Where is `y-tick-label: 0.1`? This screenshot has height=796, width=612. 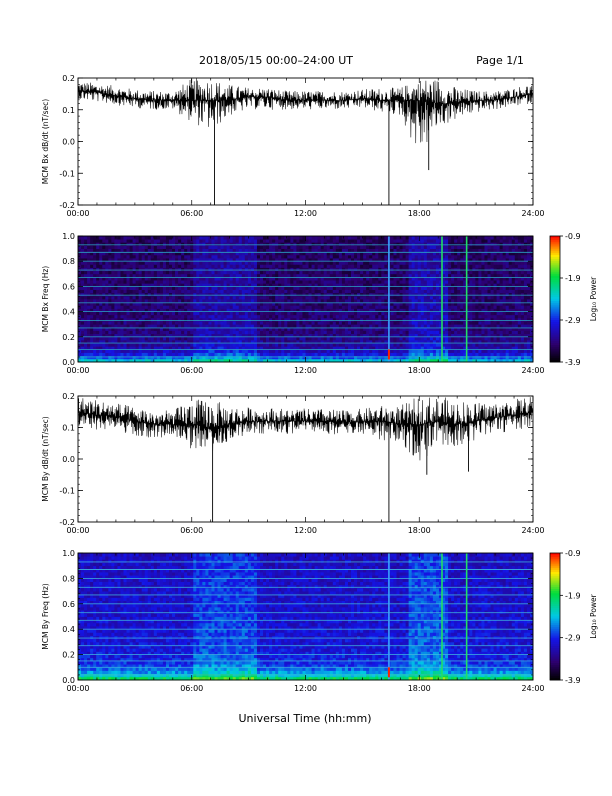 y-tick-label: 0.1 is located at coordinates (68, 110).